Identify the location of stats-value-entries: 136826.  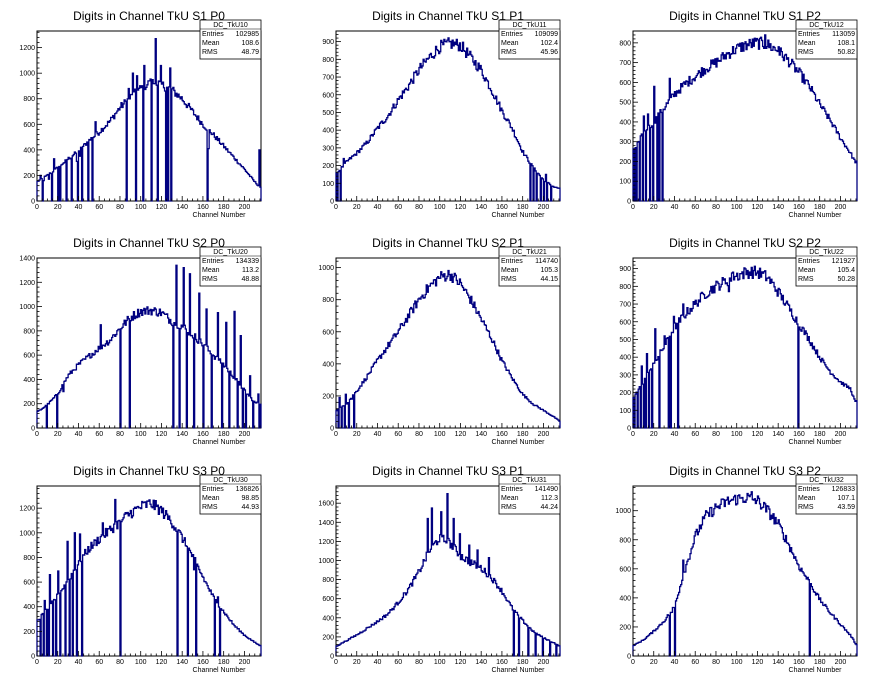
(247, 489).